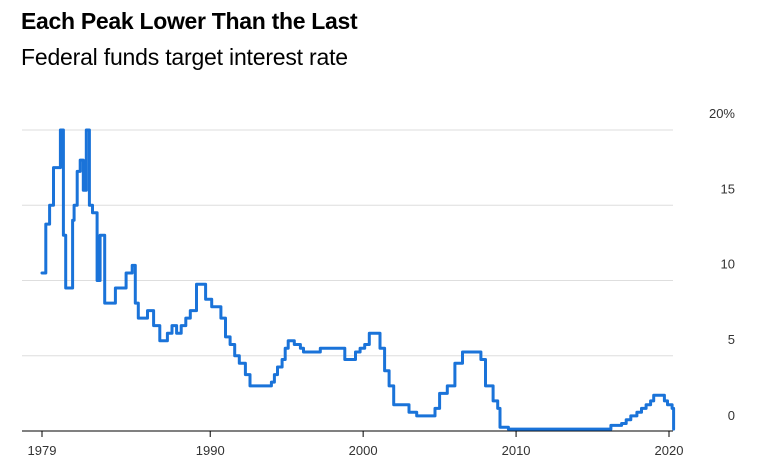 The width and height of the screenshot is (760, 468). Describe the element at coordinates (210, 450) in the screenshot. I see `x-tick-label: 1990` at that location.